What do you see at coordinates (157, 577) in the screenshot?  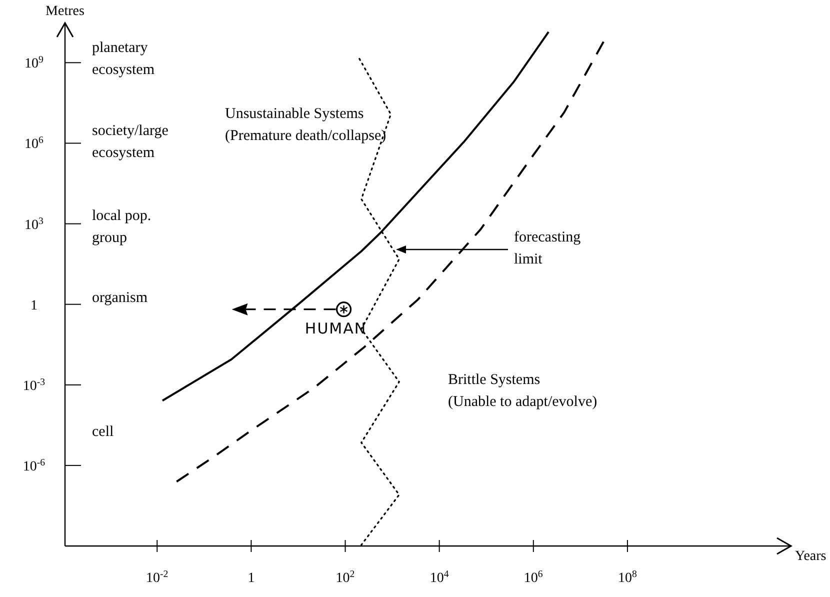 I see `x-tick-label: 10$^{-2}$` at bounding box center [157, 577].